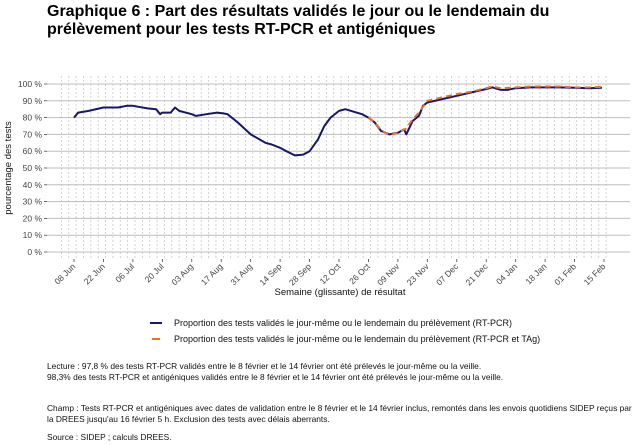 The height and width of the screenshot is (445, 635). I want to click on y-tick-label: 50 %, so click(33, 168).